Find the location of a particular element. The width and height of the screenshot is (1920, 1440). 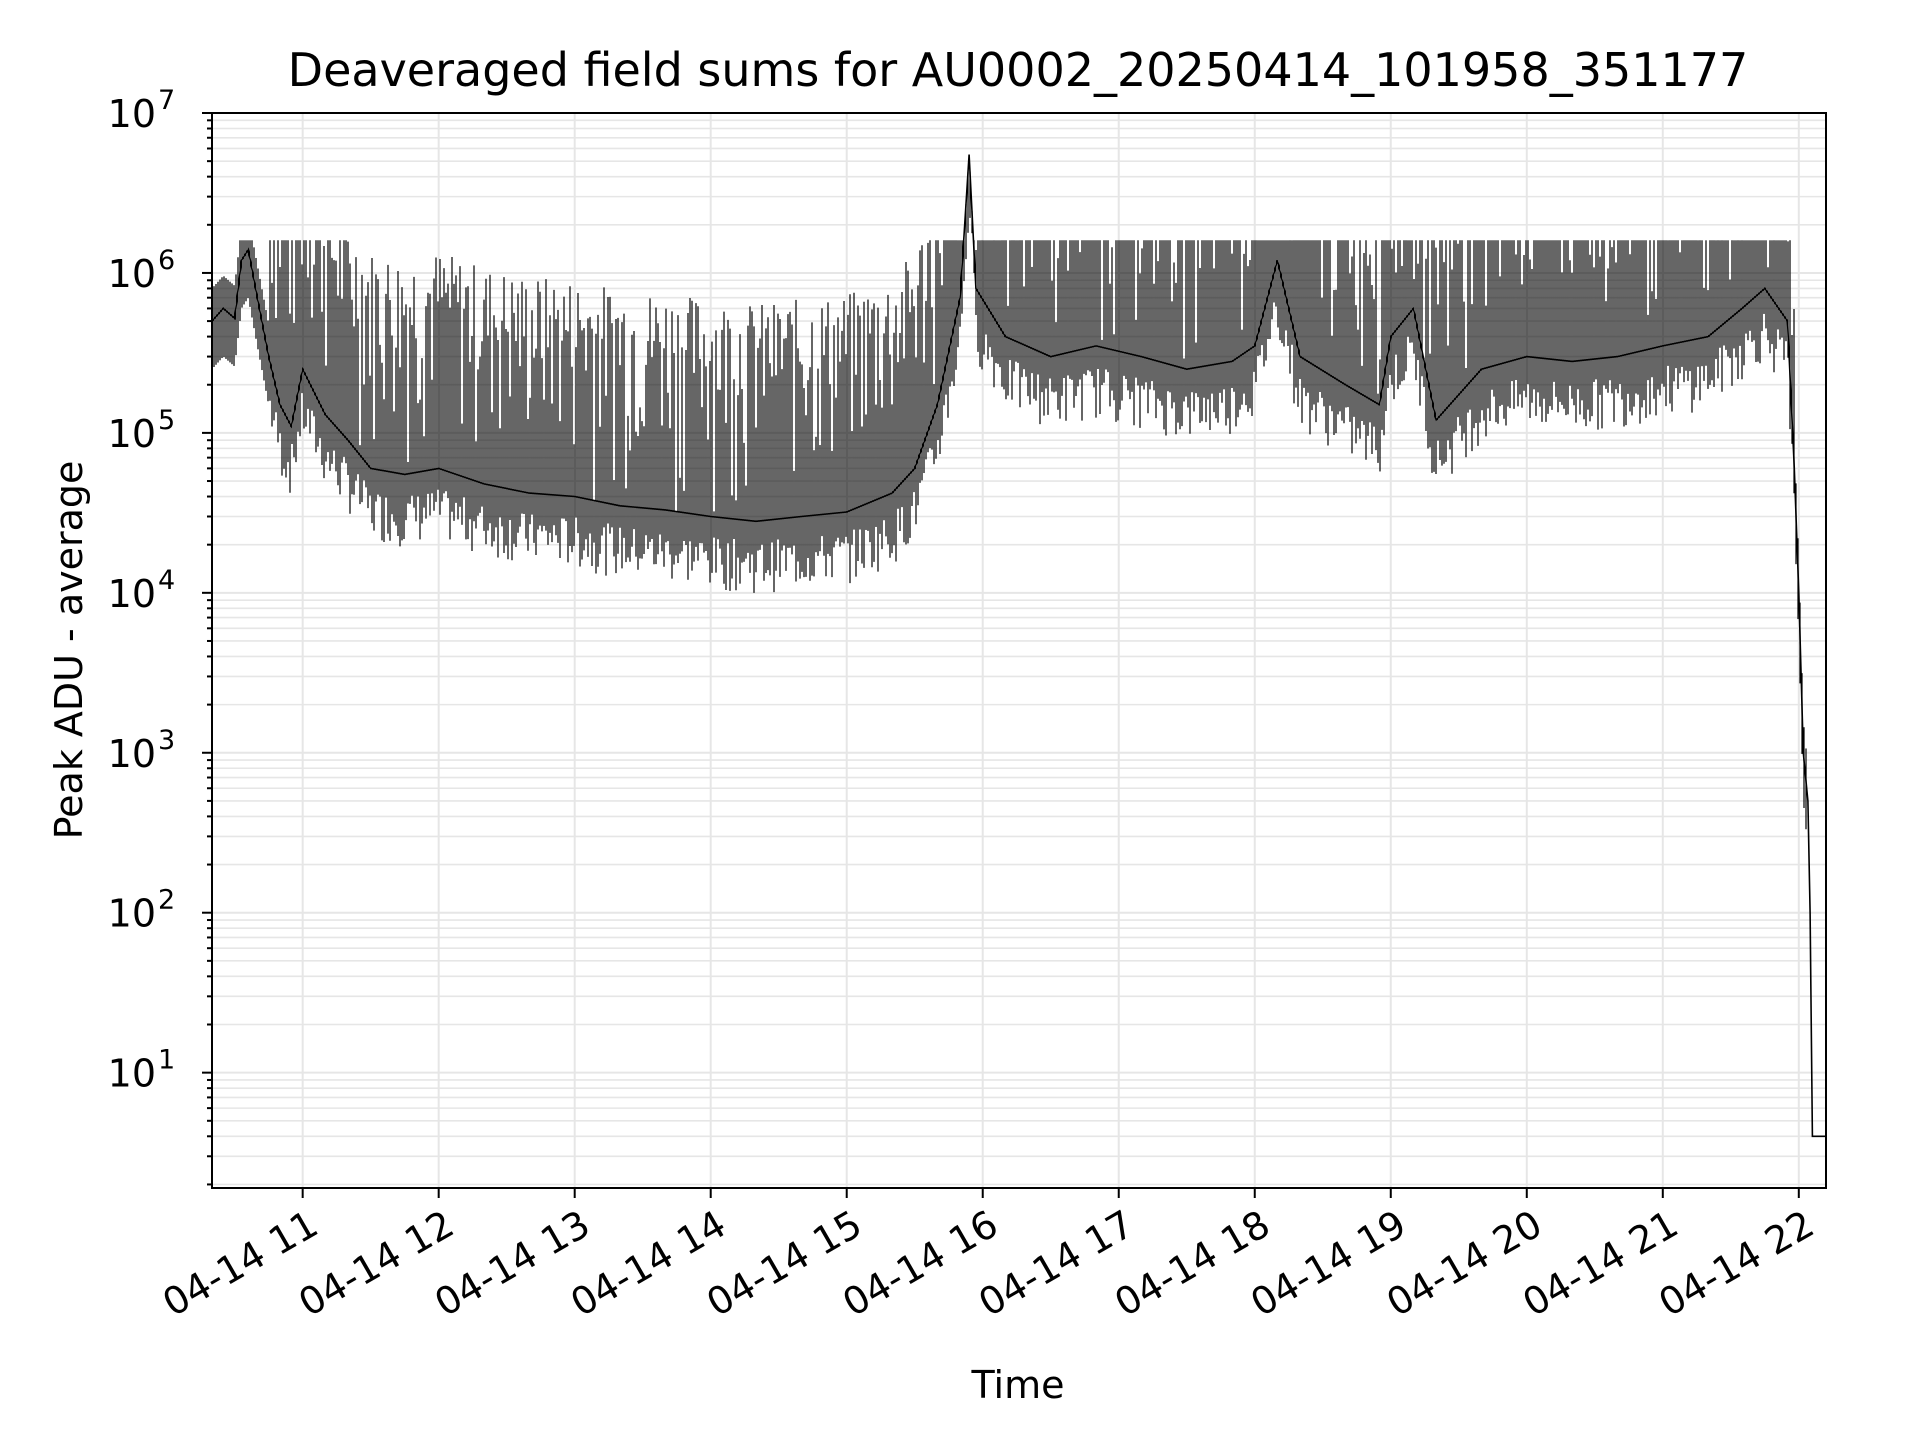

y-tick-exponent: 4 is located at coordinates (166, 580).